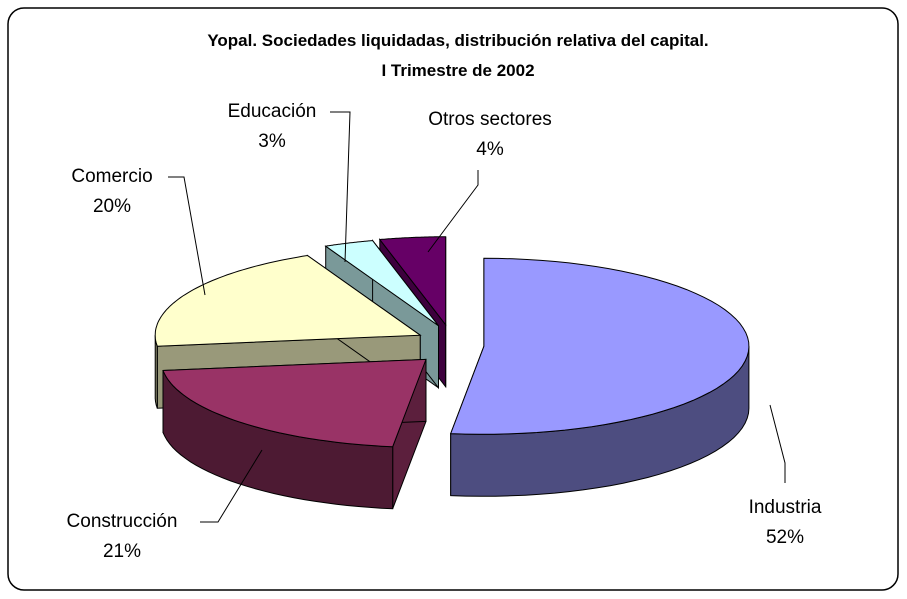 The height and width of the screenshot is (599, 907). Describe the element at coordinates (122, 521) in the screenshot. I see `slice-label: Construcción` at that location.